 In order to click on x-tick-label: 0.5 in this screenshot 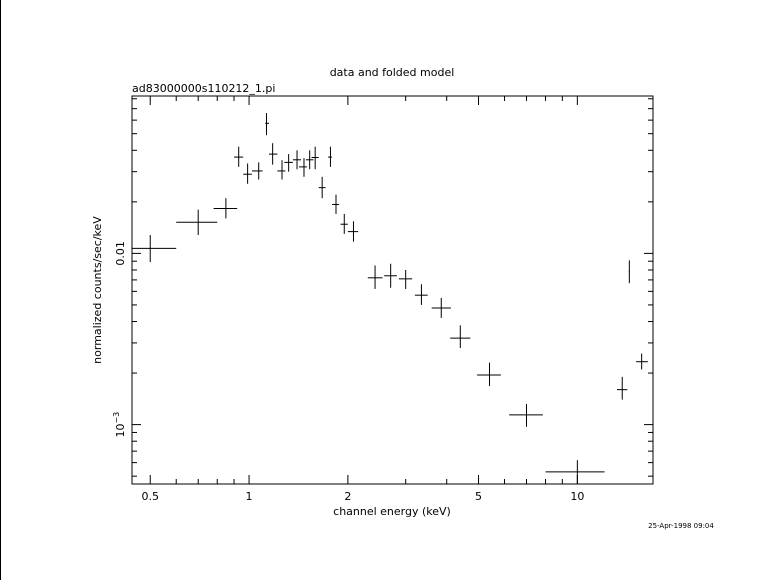, I will do `click(150, 496)`.